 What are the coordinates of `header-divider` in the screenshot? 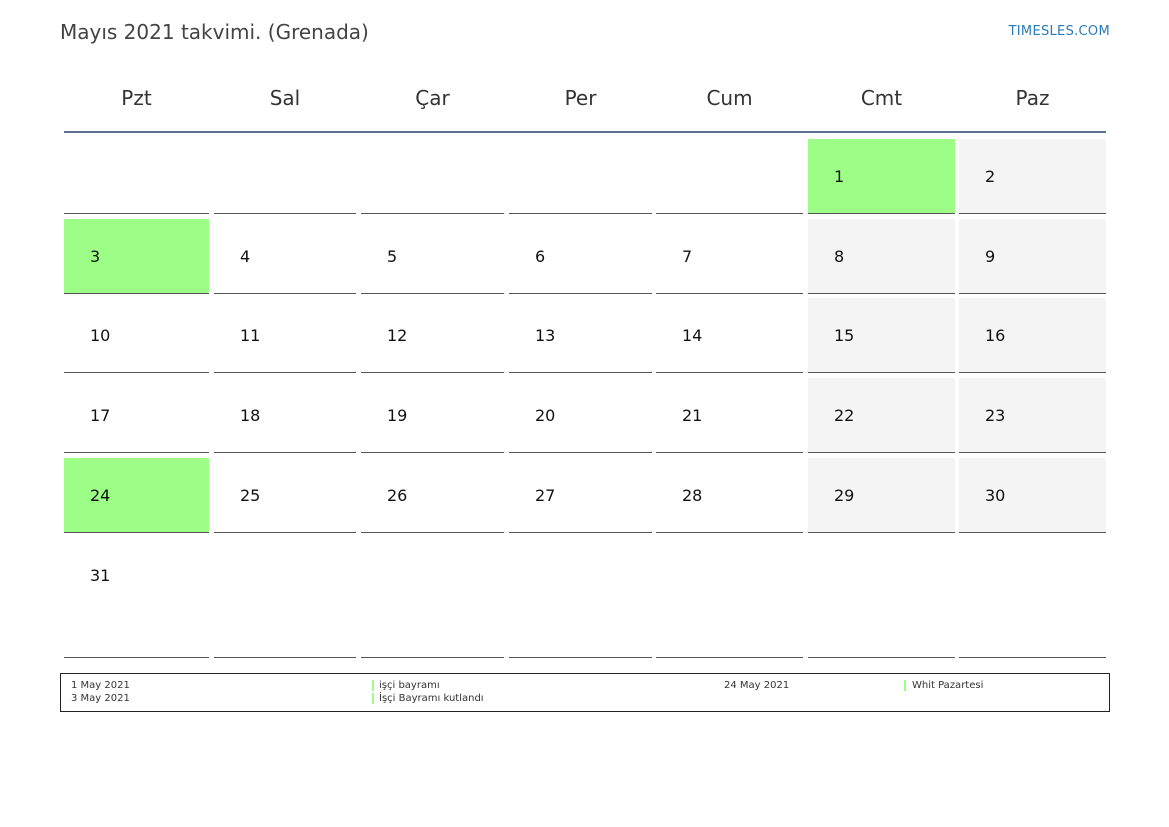 It's located at (585, 132).